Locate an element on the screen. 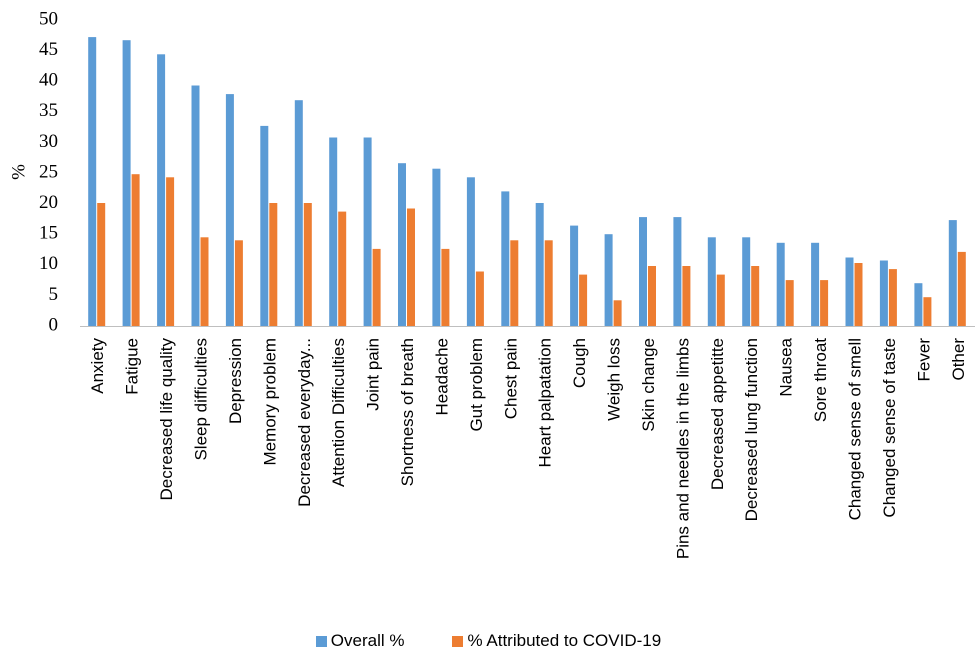 Image resolution: width=977 pixels, height=659 pixels. legend-label-overall: Overall % is located at coordinates (367, 640).